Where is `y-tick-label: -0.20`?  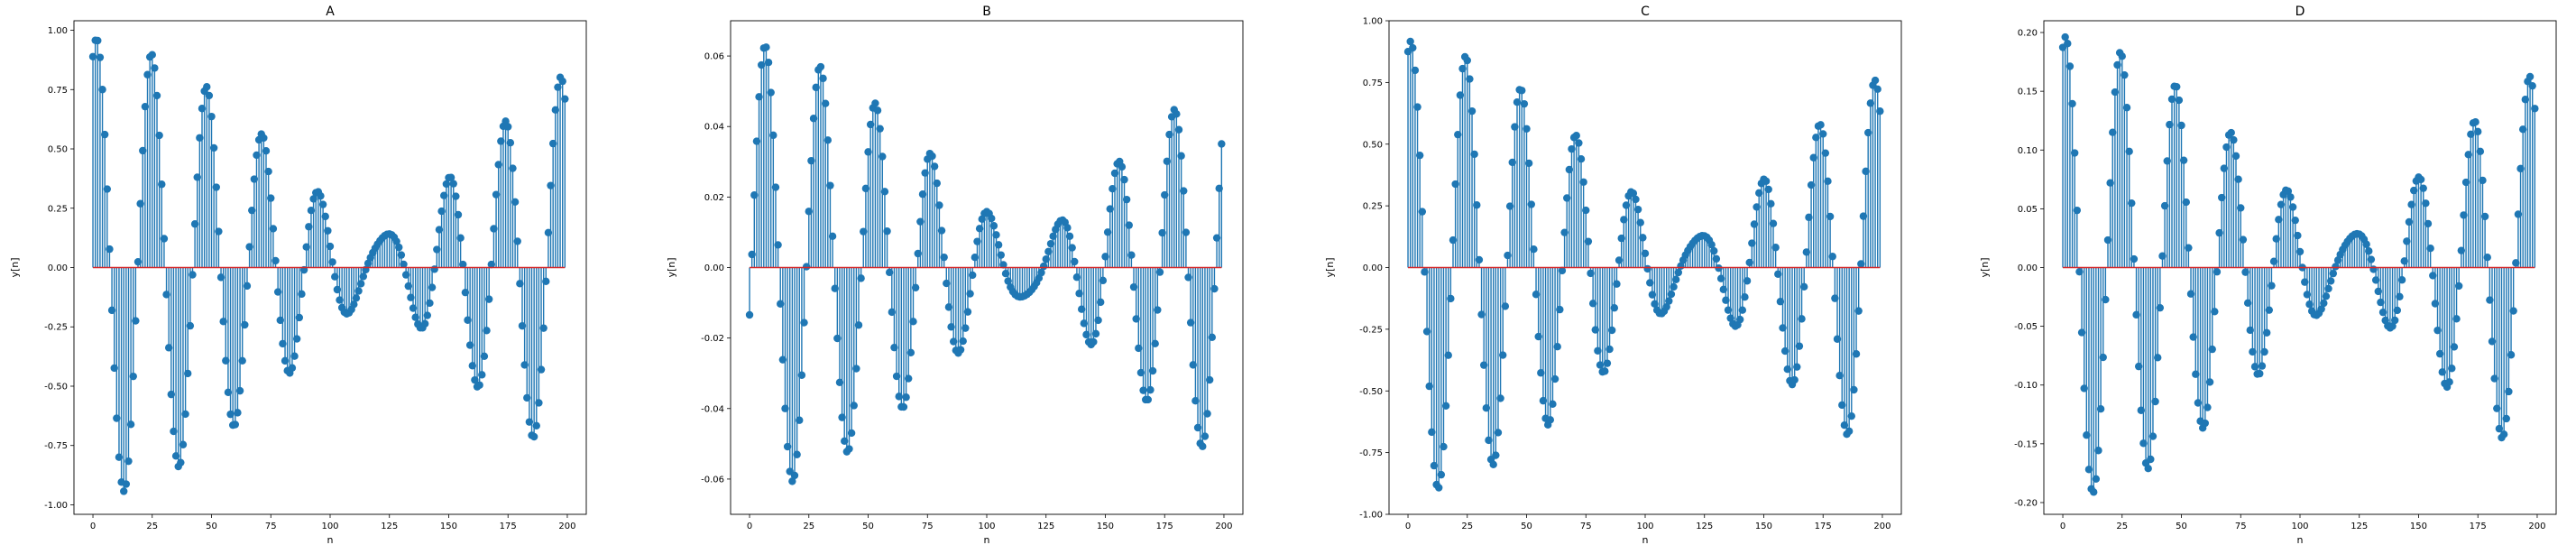 y-tick-label: -0.20 is located at coordinates (2026, 503).